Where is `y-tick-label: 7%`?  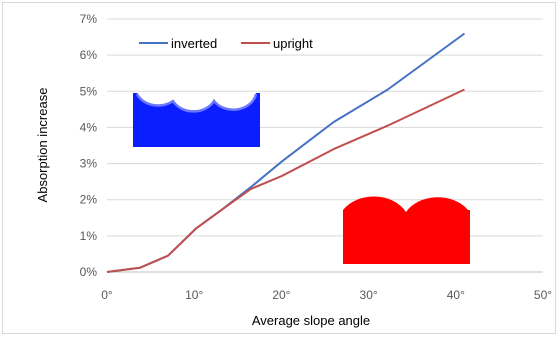 y-tick-label: 7% is located at coordinates (89, 19).